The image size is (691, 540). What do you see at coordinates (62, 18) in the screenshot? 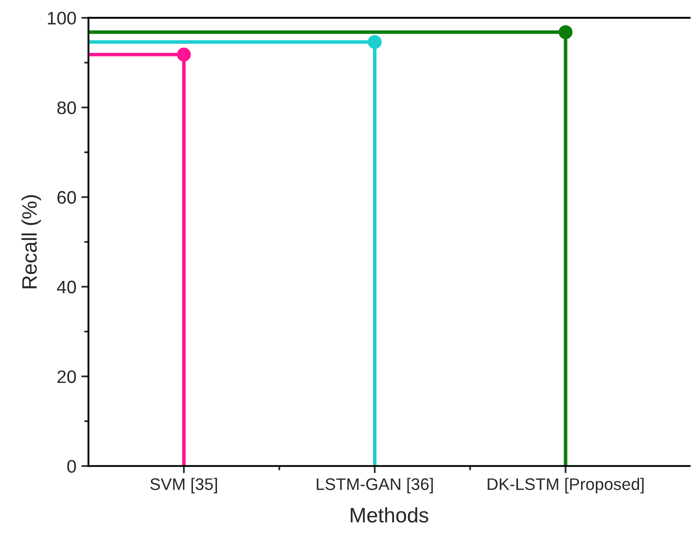
I see `y-tick-label: 100` at bounding box center [62, 18].